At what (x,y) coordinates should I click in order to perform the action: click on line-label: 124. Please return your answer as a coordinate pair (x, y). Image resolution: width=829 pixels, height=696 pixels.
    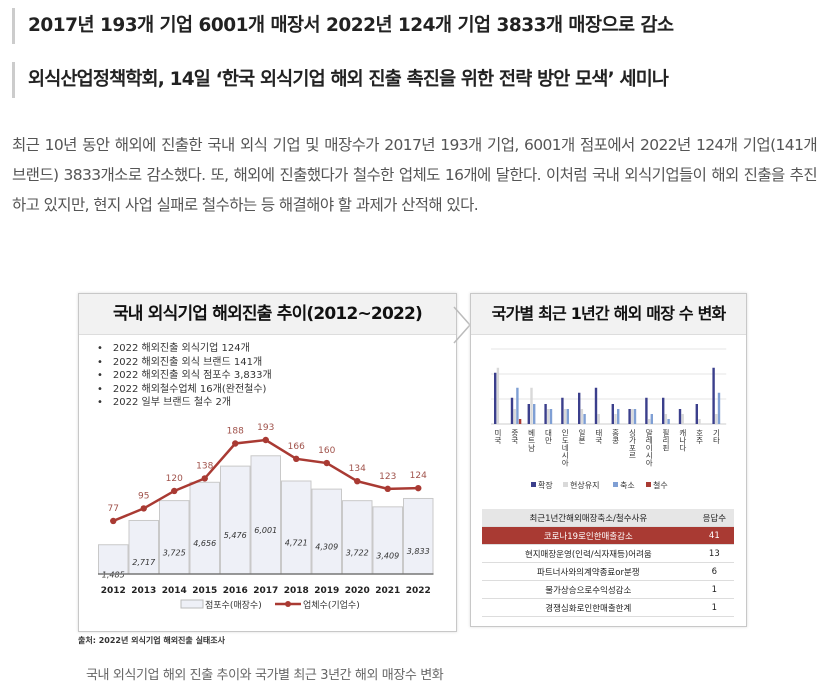
    Looking at the image, I should click on (418, 476).